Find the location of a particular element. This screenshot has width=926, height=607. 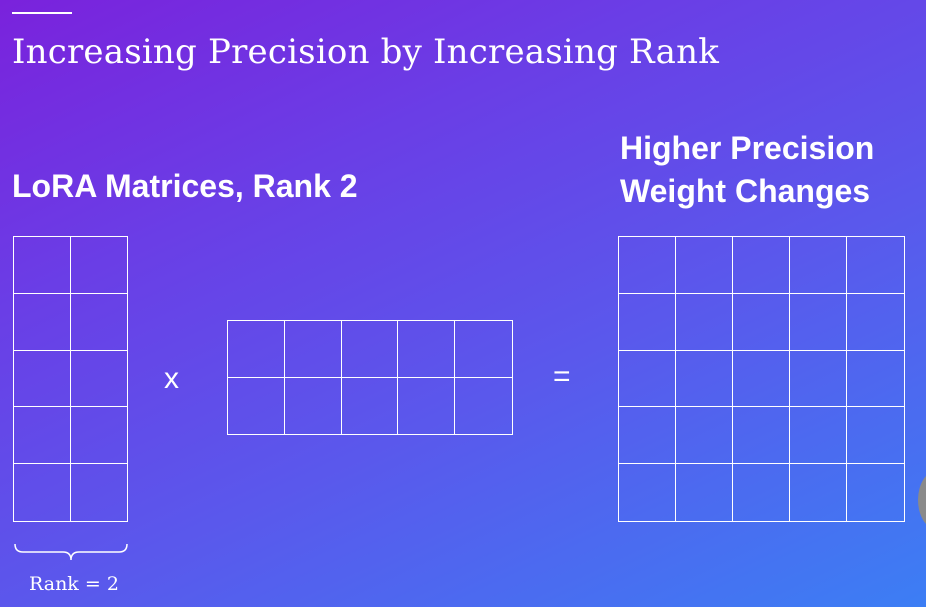

multiply-operator: x is located at coordinates (171, 378).